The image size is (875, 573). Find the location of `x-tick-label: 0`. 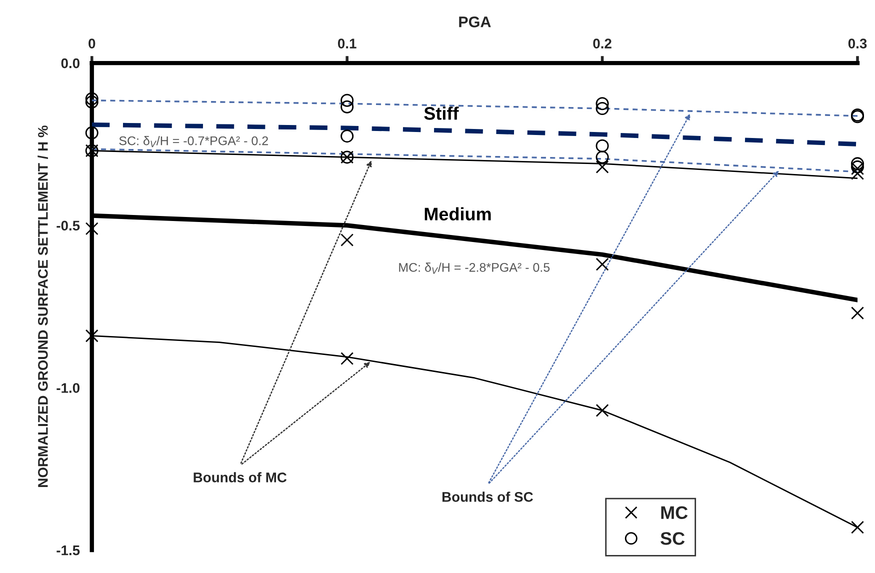

x-tick-label: 0 is located at coordinates (92, 43).